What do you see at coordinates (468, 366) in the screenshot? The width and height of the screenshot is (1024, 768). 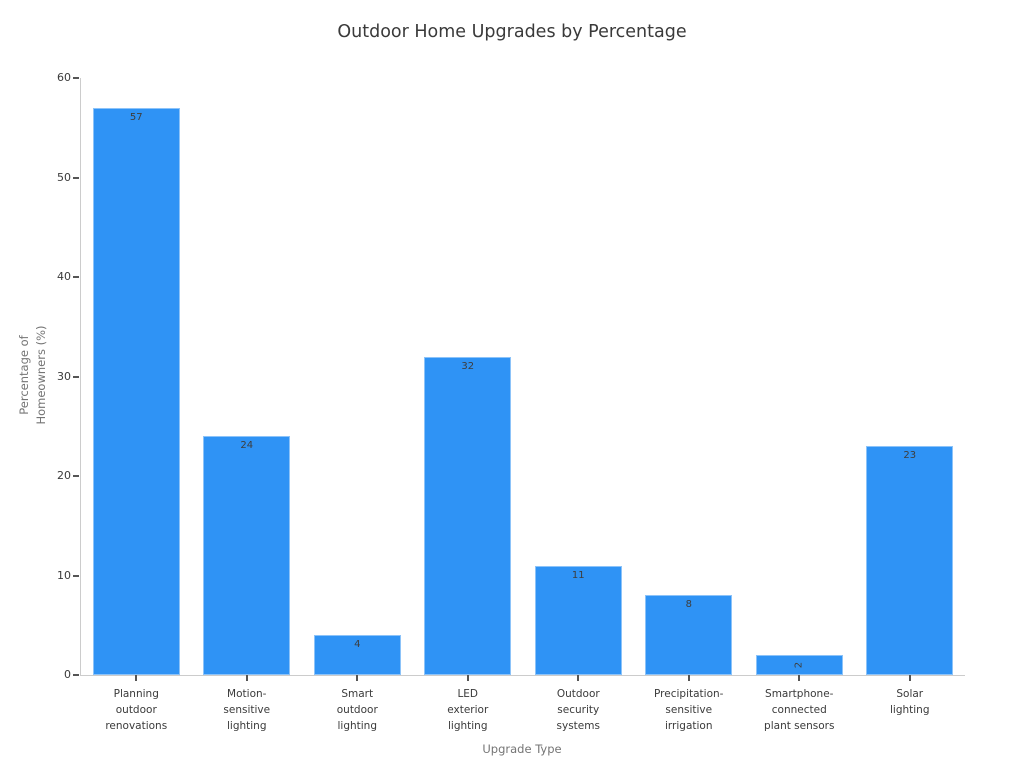 I see `bar-value-label: 32` at bounding box center [468, 366].